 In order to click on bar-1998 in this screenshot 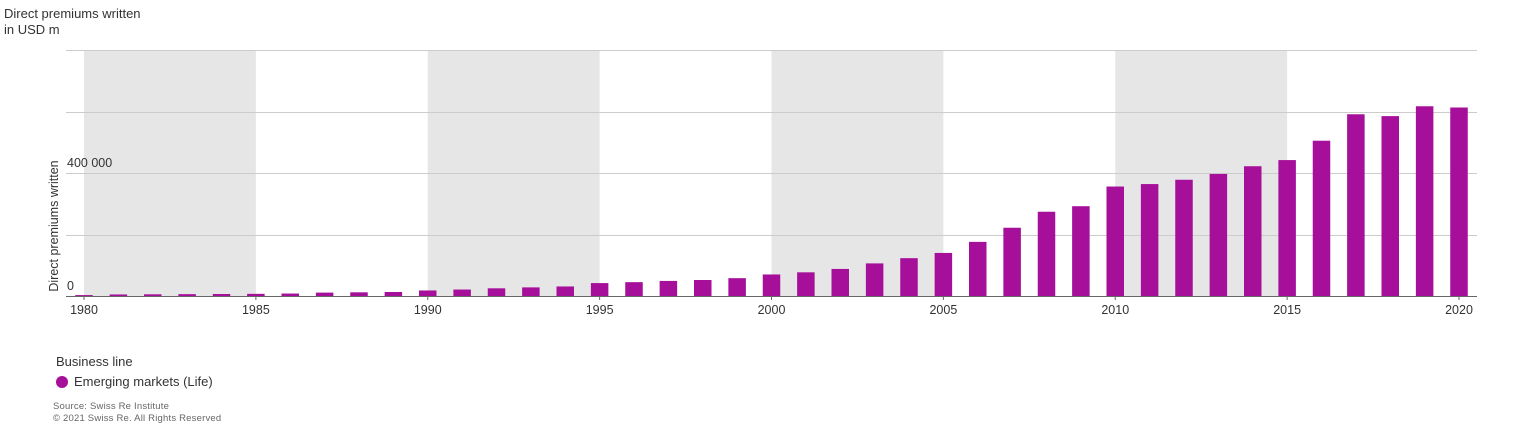, I will do `click(703, 288)`.